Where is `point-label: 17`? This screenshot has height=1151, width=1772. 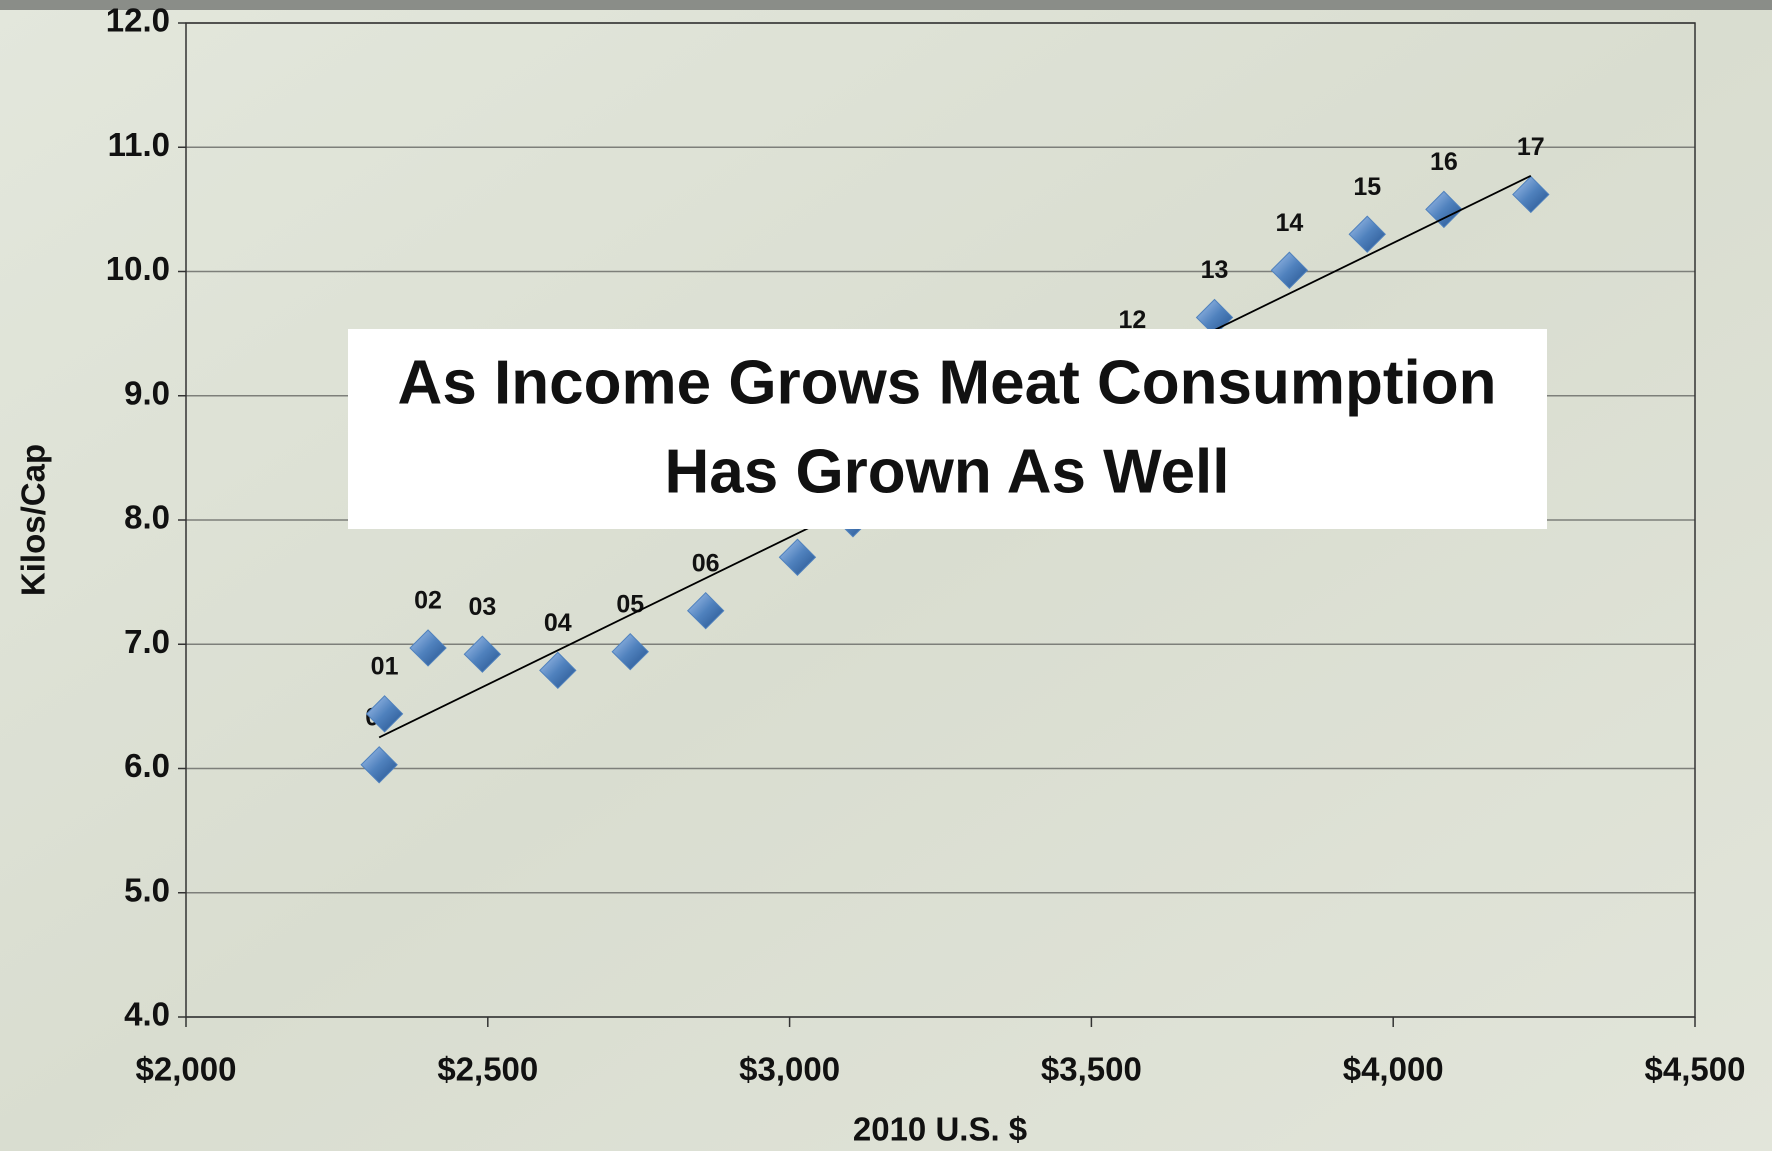 point-label: 17 is located at coordinates (1531, 147).